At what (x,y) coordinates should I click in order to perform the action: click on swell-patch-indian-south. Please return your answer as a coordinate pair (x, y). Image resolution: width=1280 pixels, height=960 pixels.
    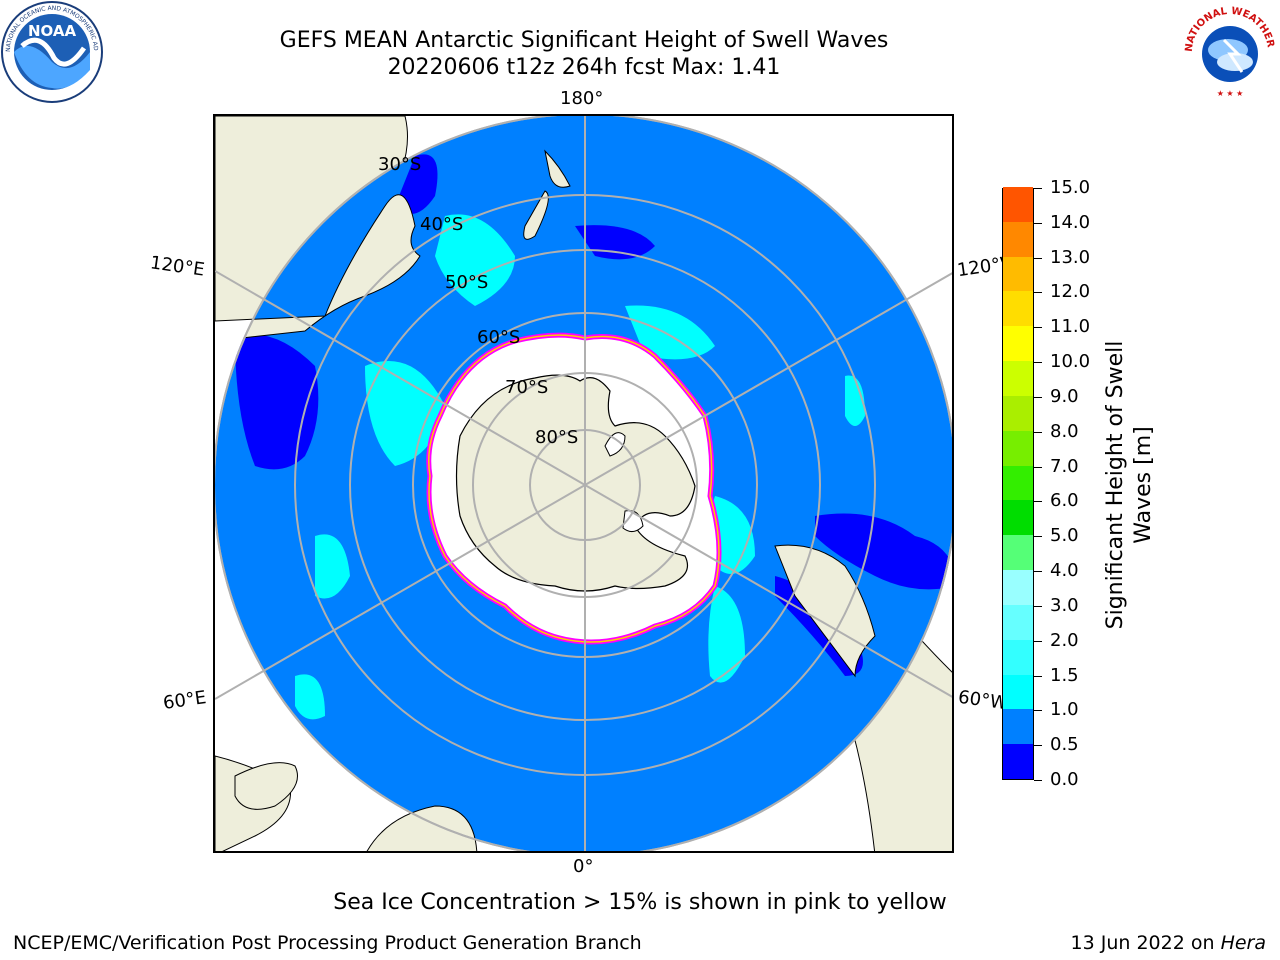
    Looking at the image, I should click on (405, 413).